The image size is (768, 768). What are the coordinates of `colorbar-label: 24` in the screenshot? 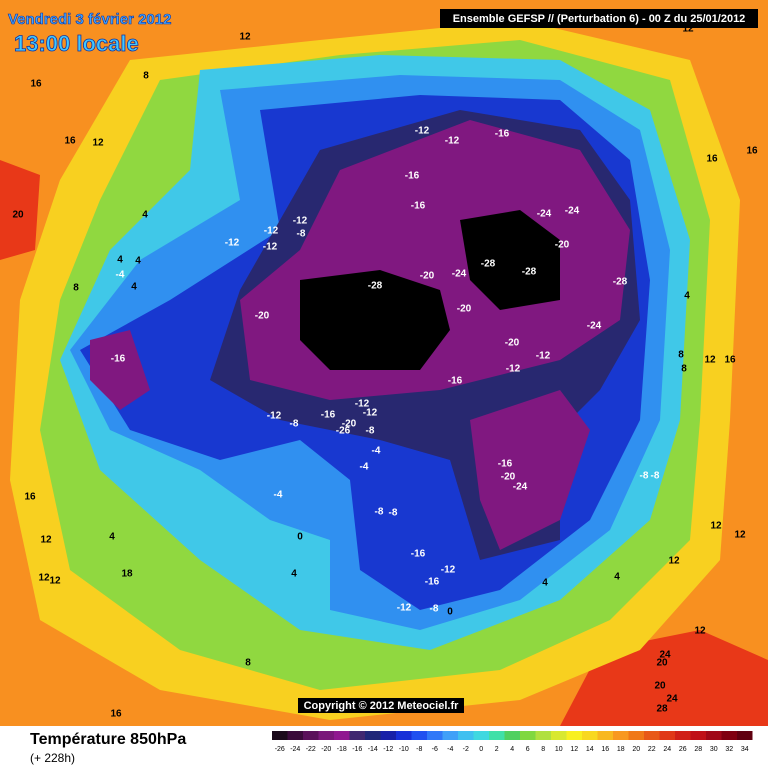 It's located at (667, 749).